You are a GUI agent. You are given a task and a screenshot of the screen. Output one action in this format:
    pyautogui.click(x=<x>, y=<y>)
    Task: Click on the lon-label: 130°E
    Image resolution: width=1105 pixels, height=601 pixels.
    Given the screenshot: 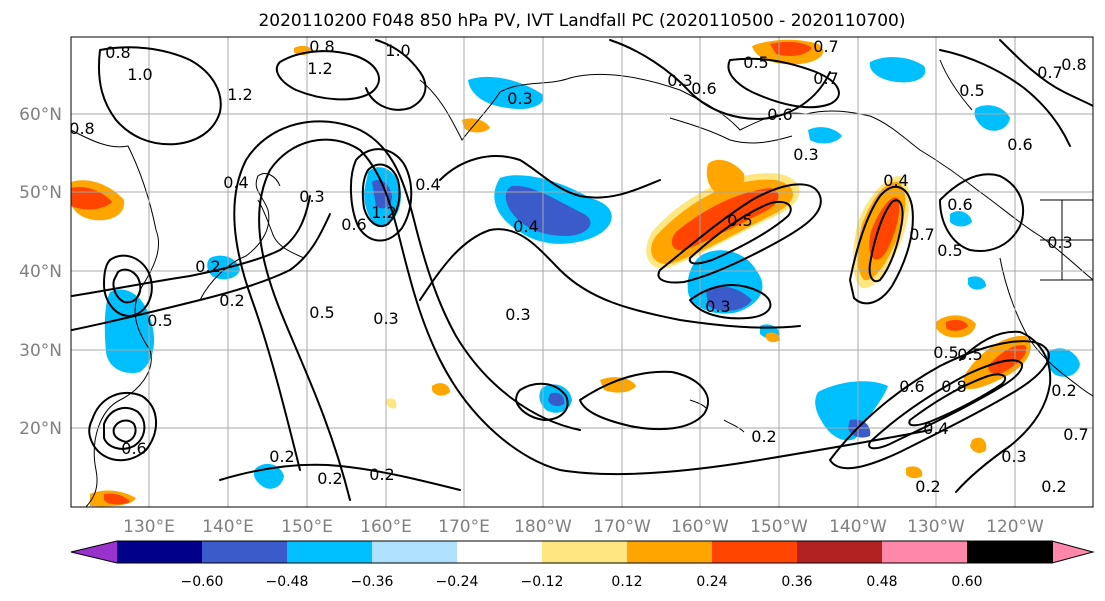 What is the action you would take?
    pyautogui.click(x=149, y=527)
    